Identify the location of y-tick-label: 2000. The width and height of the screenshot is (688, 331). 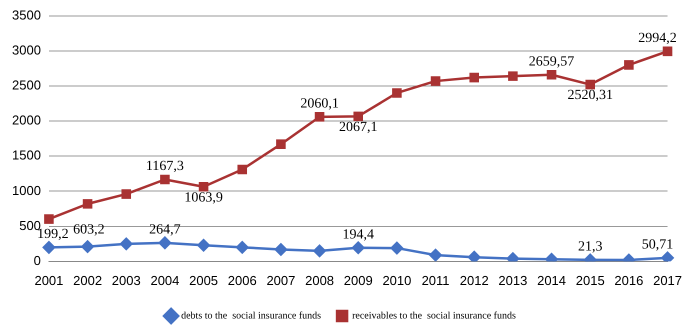
(26, 120).